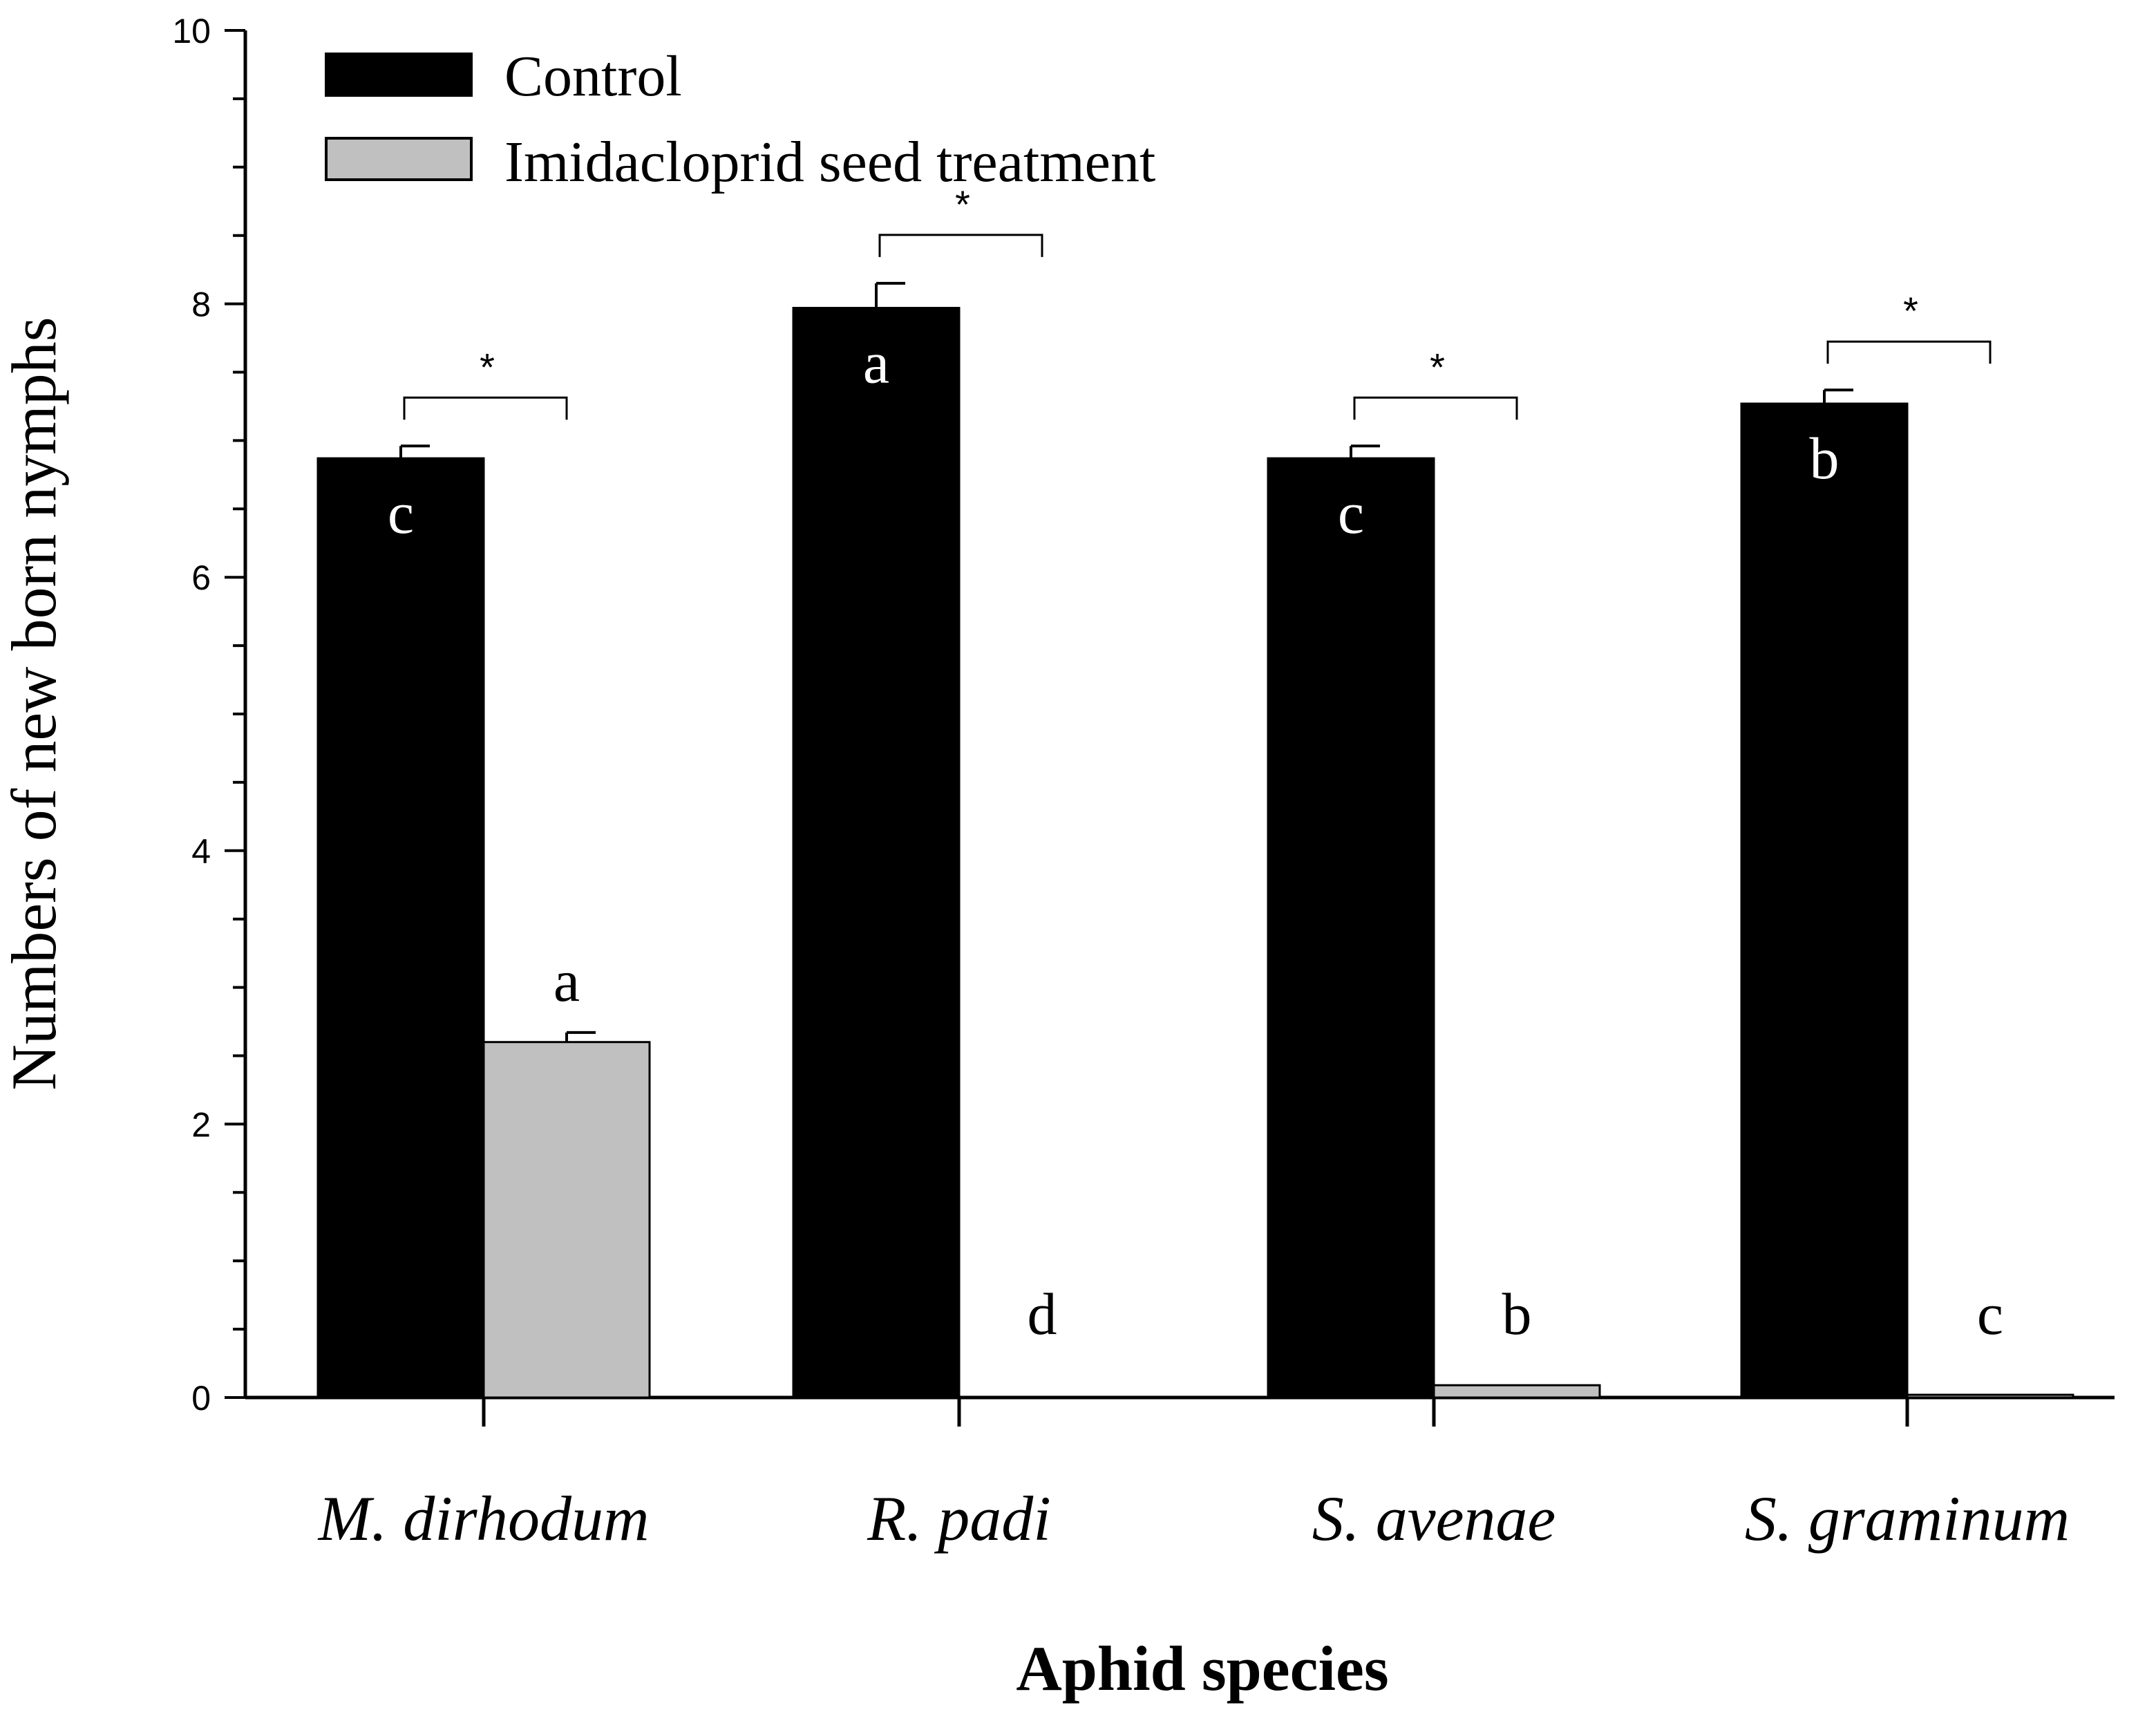 The image size is (2156, 1712). Describe the element at coordinates (1907, 1518) in the screenshot. I see `x-tick-label: S. graminum` at that location.